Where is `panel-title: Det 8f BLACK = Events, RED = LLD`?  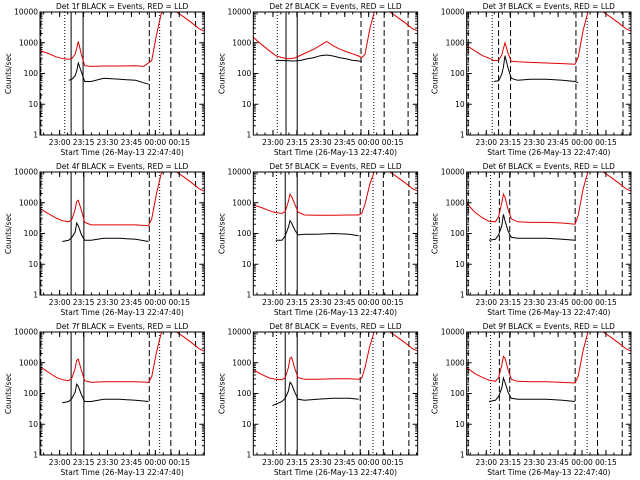
panel-title: Det 8f BLACK = Events, RED = LLD is located at coordinates (335, 326).